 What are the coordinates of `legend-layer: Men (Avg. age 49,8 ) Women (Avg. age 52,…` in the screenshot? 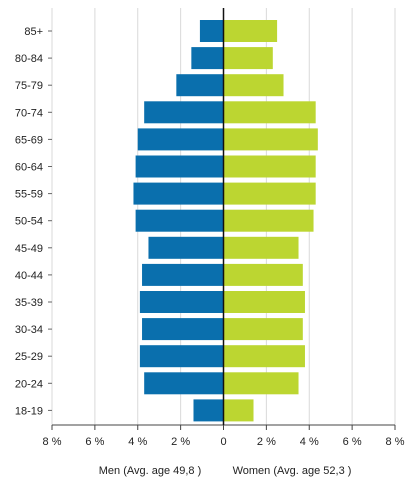 It's located at (225, 471).